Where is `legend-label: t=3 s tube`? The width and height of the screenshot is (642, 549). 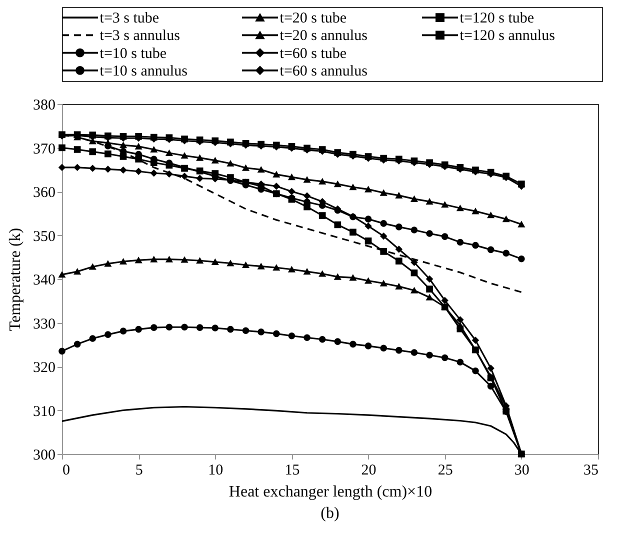 legend-label: t=3 s tube is located at coordinates (130, 18).